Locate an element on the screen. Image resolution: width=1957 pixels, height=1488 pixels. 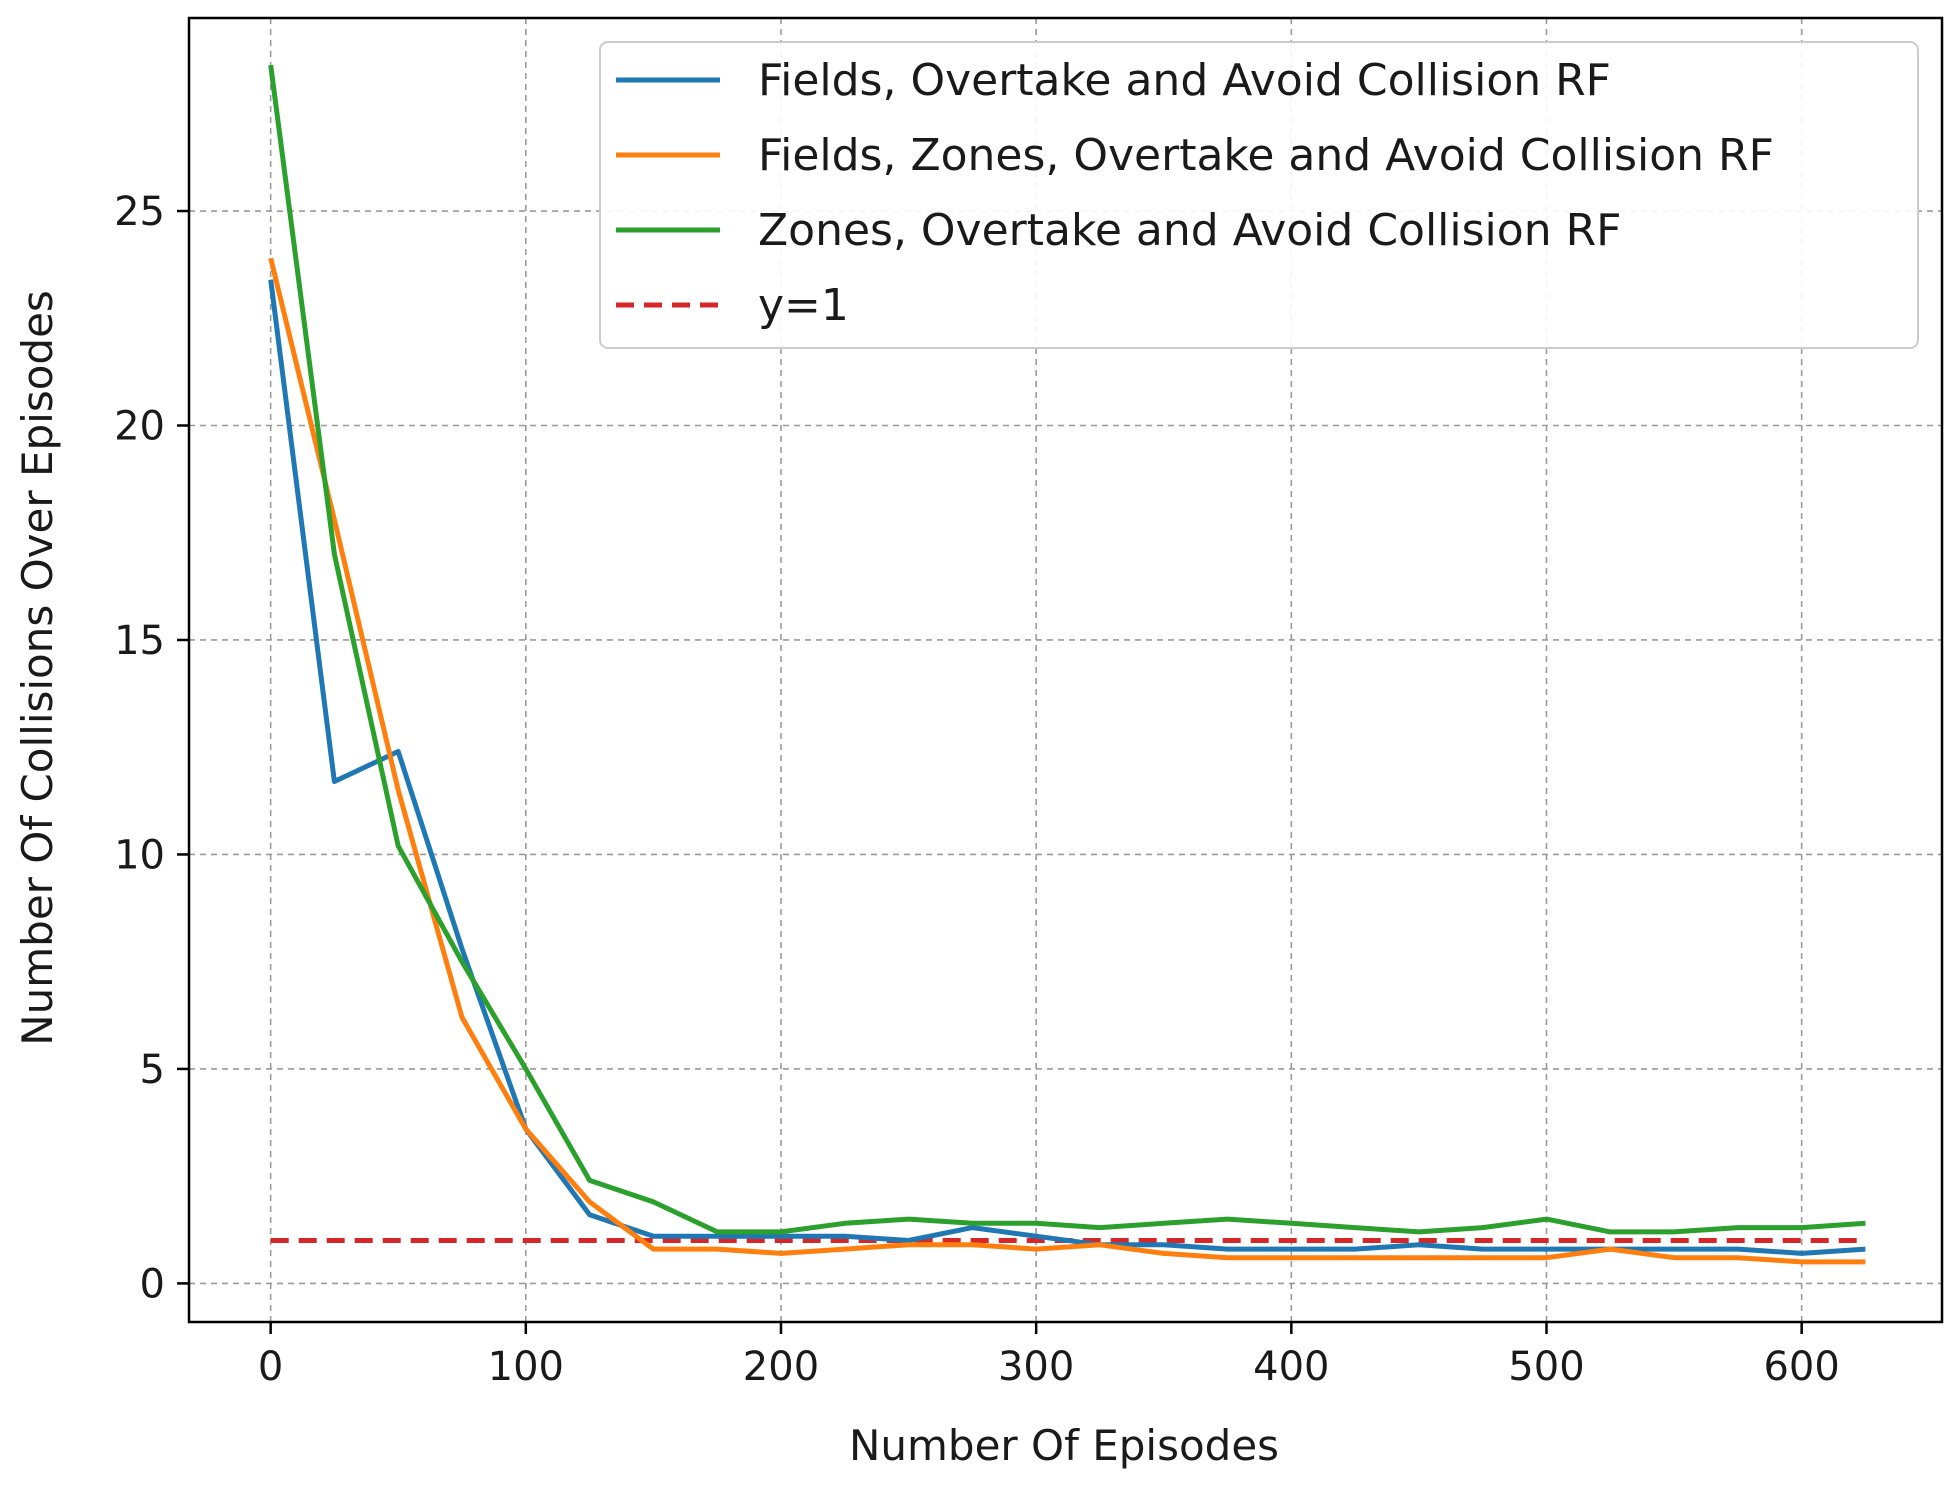
legend-label-3: Zones, Overtake and Avoid Collision RF is located at coordinates (1189, 230).